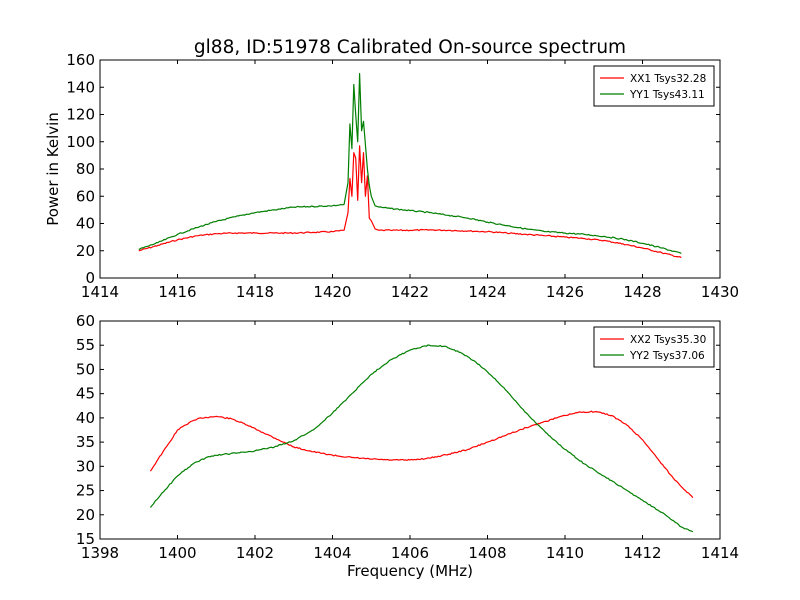  I want to click on y-tick-label: 80, so click(85, 169).